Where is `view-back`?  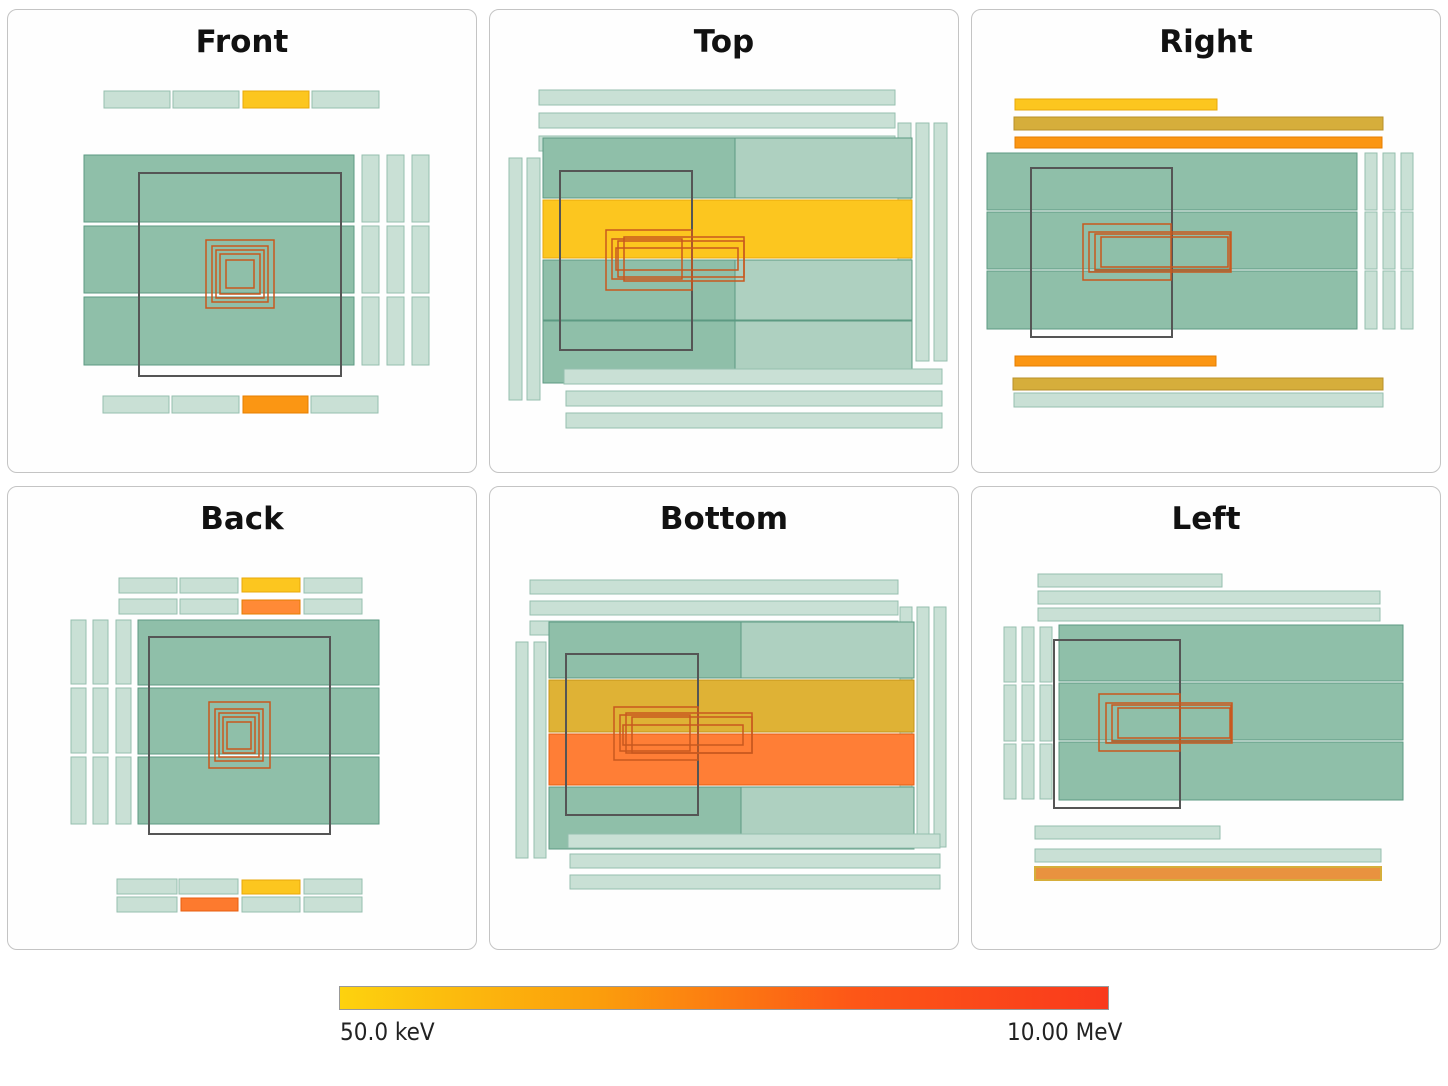 view-back is located at coordinates (225, 745).